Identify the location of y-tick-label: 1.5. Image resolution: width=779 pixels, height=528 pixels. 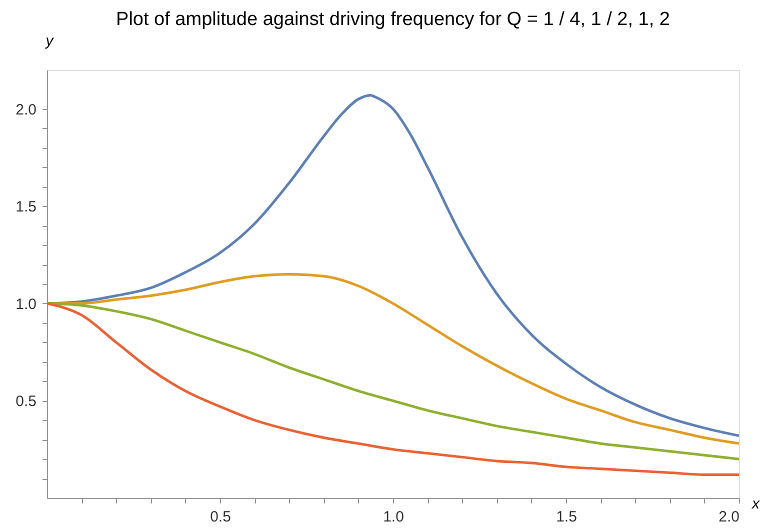
(26, 207).